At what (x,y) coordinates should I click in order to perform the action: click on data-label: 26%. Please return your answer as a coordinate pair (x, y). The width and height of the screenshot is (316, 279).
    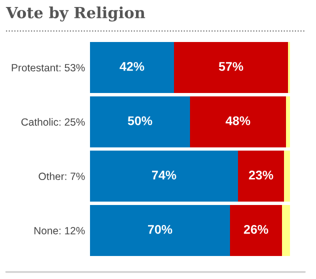
    Looking at the image, I should click on (256, 229).